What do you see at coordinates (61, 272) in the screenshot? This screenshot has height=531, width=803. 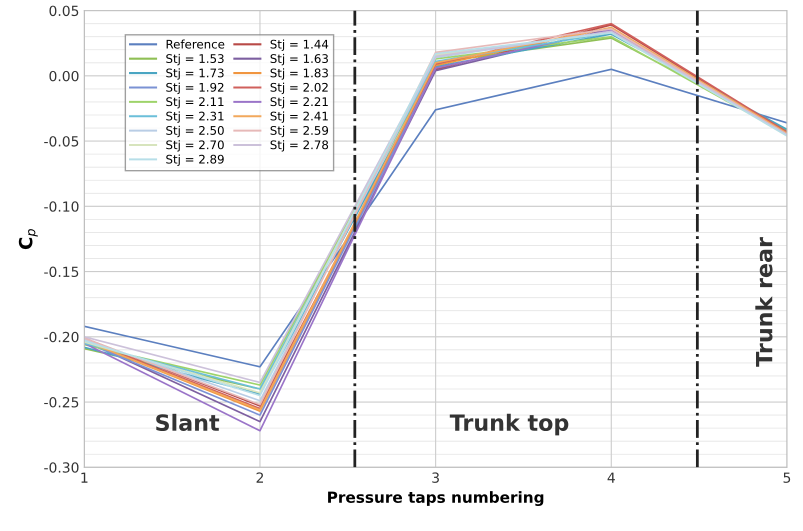 I see `y-tick-label: -0.15` at bounding box center [61, 272].